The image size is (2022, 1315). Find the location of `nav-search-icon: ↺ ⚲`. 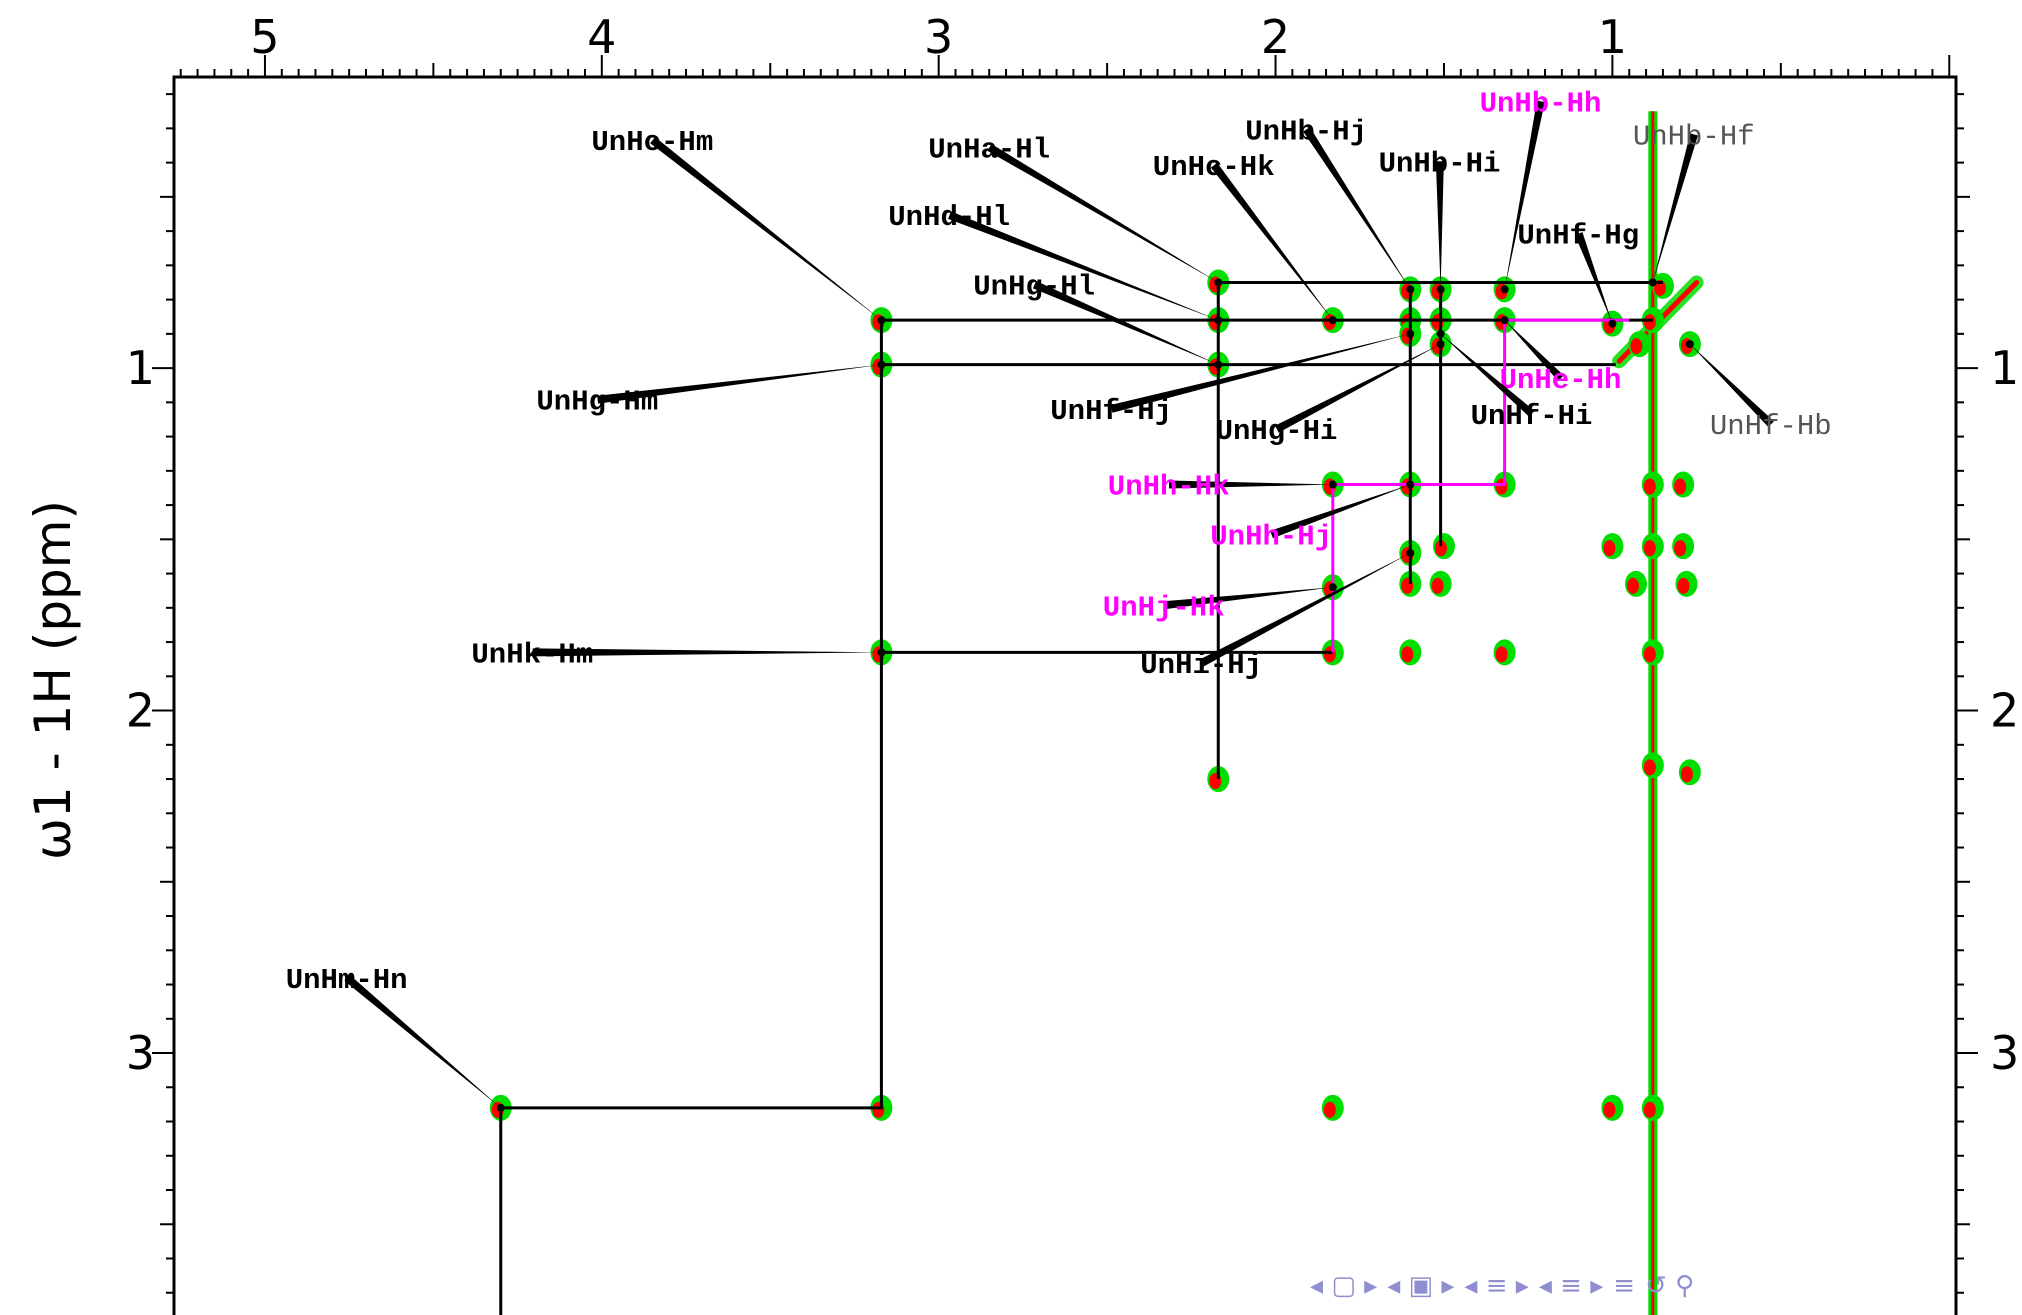

nav-search-icon: ↺ ⚲ is located at coordinates (1670, 1286).